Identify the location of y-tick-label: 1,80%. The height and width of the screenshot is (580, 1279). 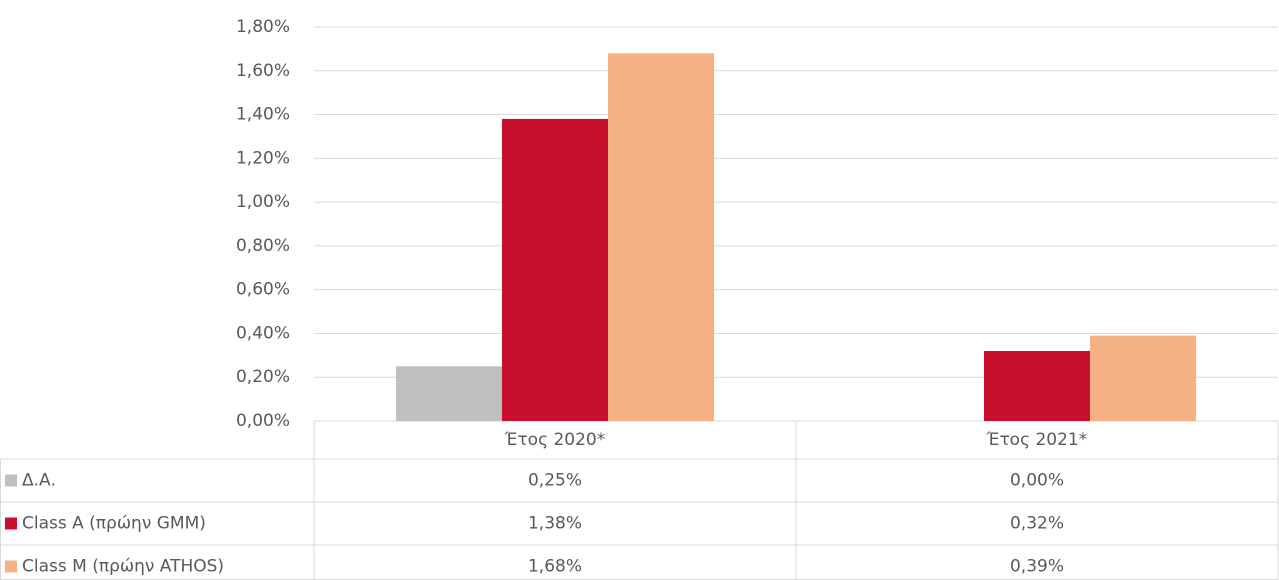
(263, 27).